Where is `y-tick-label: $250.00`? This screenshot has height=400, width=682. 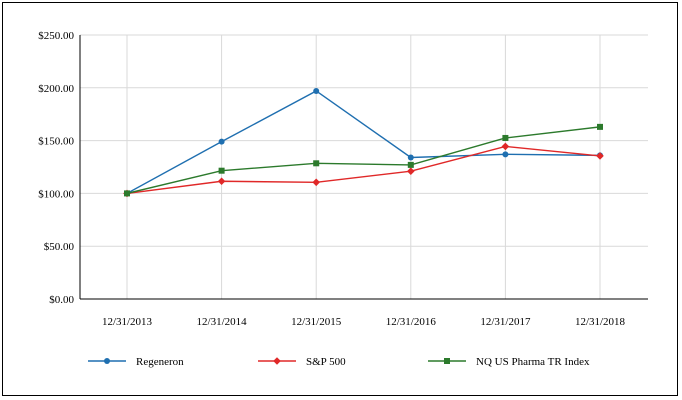 y-tick-label: $250.00 is located at coordinates (56, 36).